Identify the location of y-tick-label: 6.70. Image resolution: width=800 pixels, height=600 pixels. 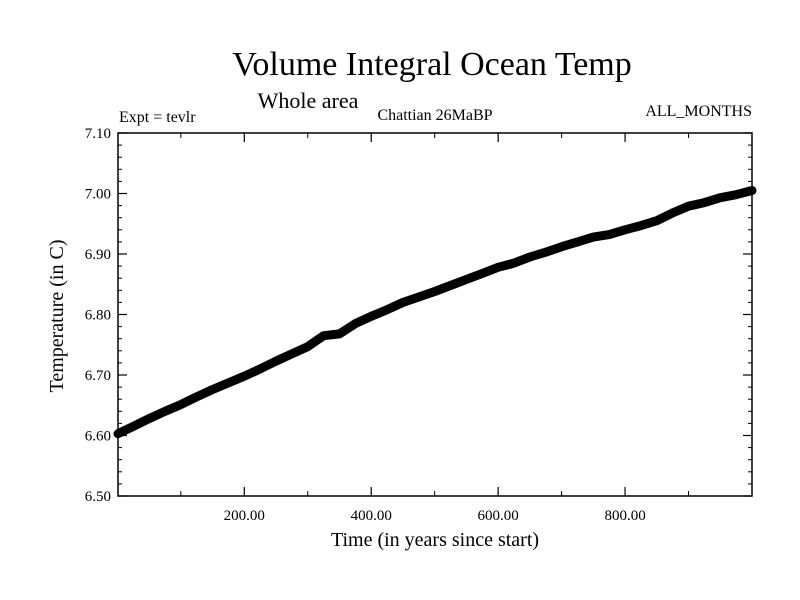
(98, 376).